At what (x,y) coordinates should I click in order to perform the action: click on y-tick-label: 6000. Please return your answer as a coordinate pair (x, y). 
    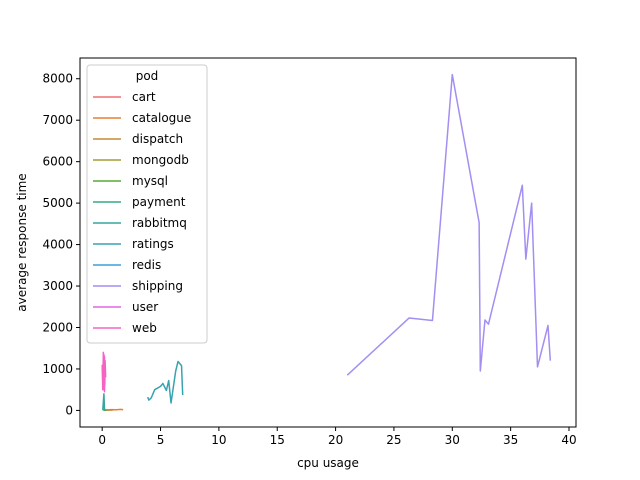
    Looking at the image, I should click on (57, 162).